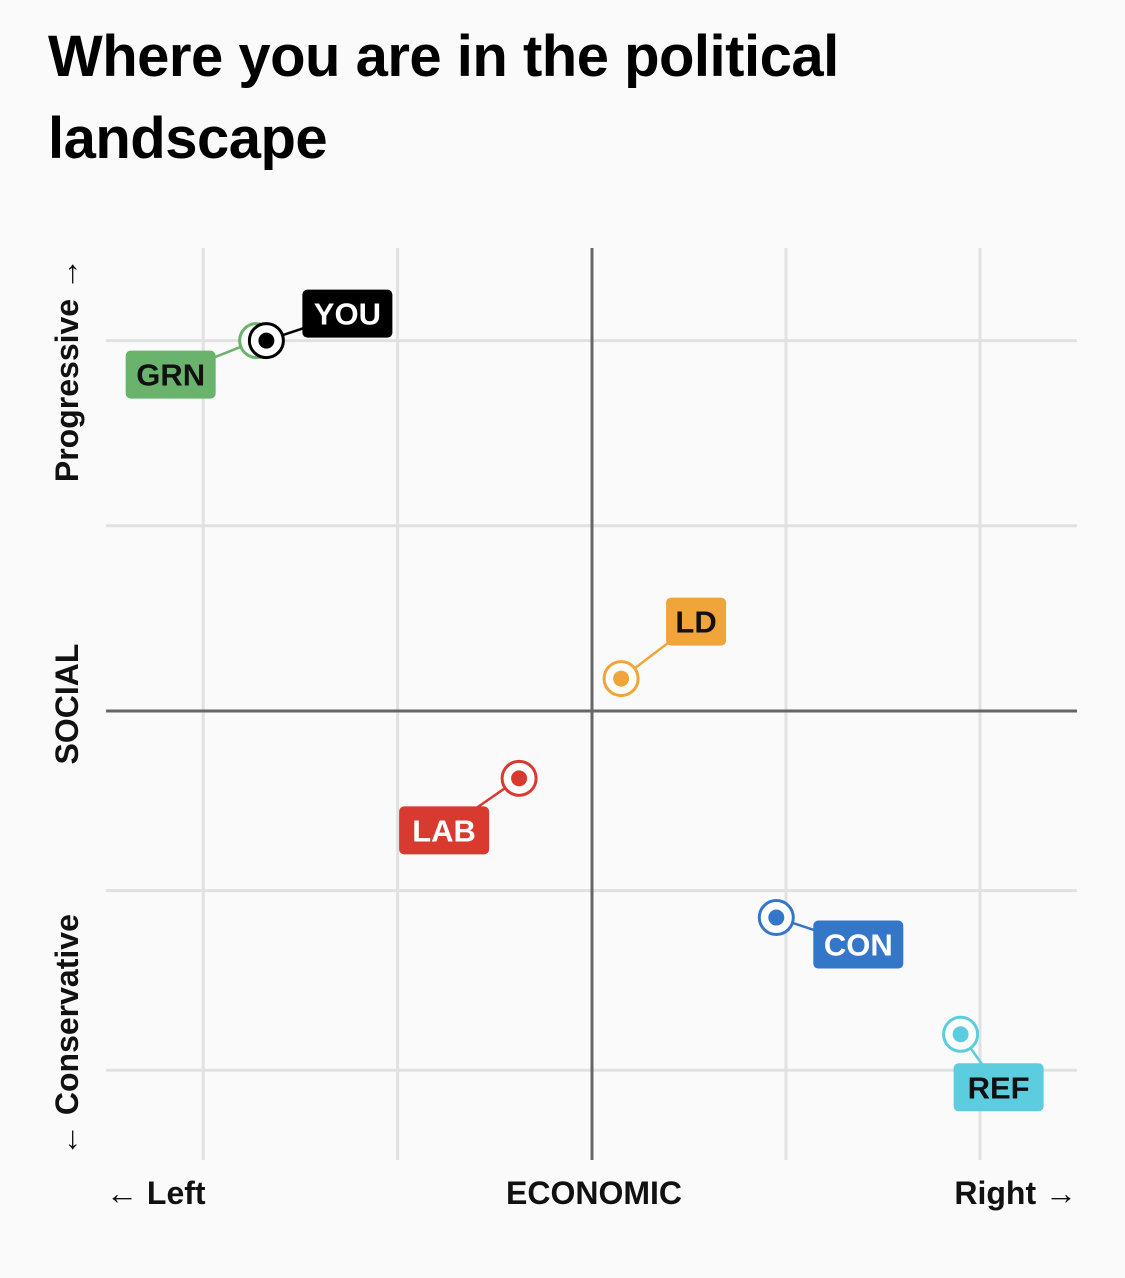  What do you see at coordinates (67, 370) in the screenshot?
I see `y-top-label: Progressive →` at bounding box center [67, 370].